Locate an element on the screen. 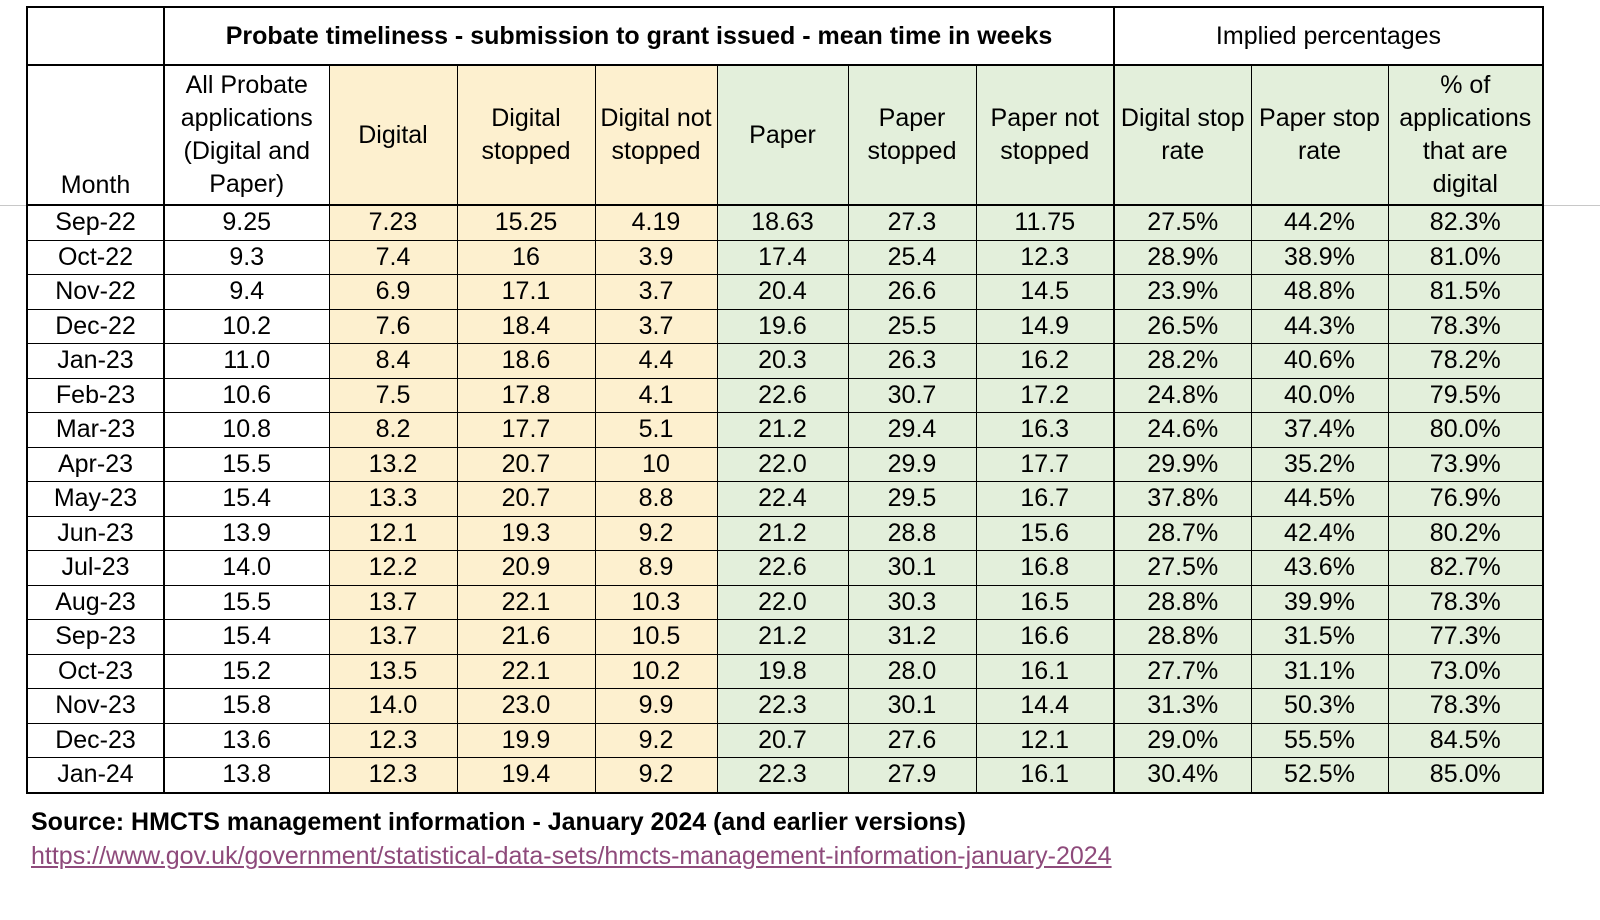 The height and width of the screenshot is (920, 1600). pct-digital-cell: 82.3% is located at coordinates (1465, 223).